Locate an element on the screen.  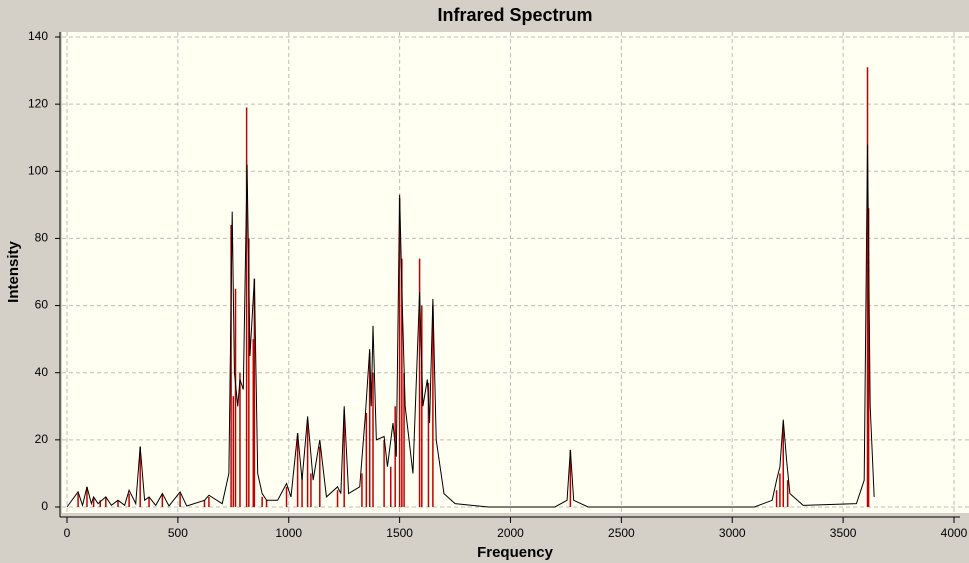
y-tick-label: 140 is located at coordinates (38, 36).